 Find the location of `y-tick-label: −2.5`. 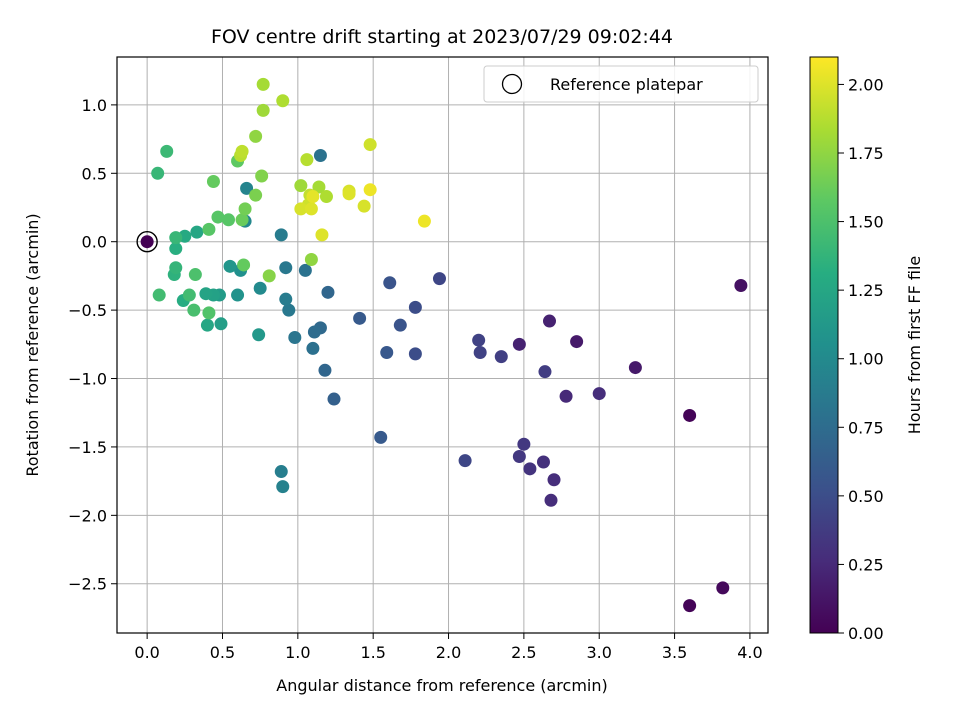

y-tick-label: −2.5 is located at coordinates (87, 584).